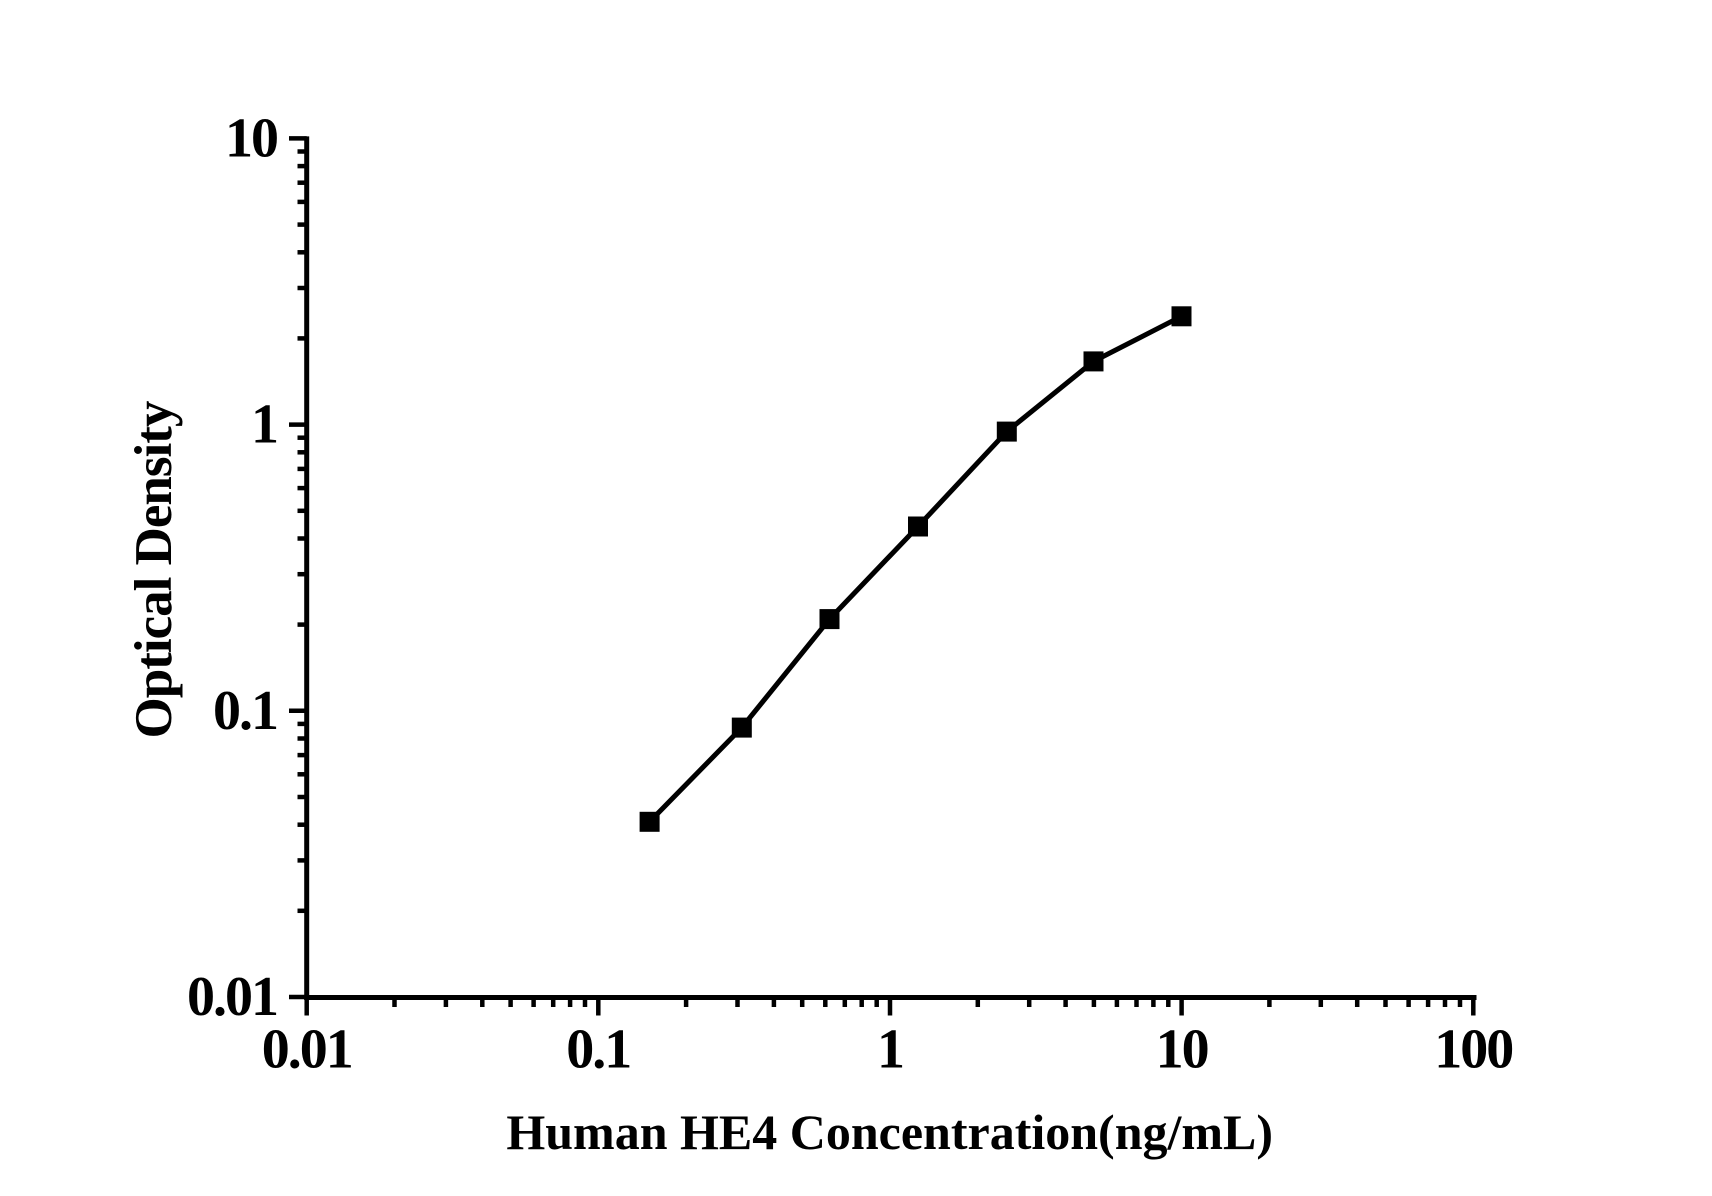 This screenshot has height=1196, width=1712. Describe the element at coordinates (1473, 1050) in the screenshot. I see `svg-text: 100` at that location.